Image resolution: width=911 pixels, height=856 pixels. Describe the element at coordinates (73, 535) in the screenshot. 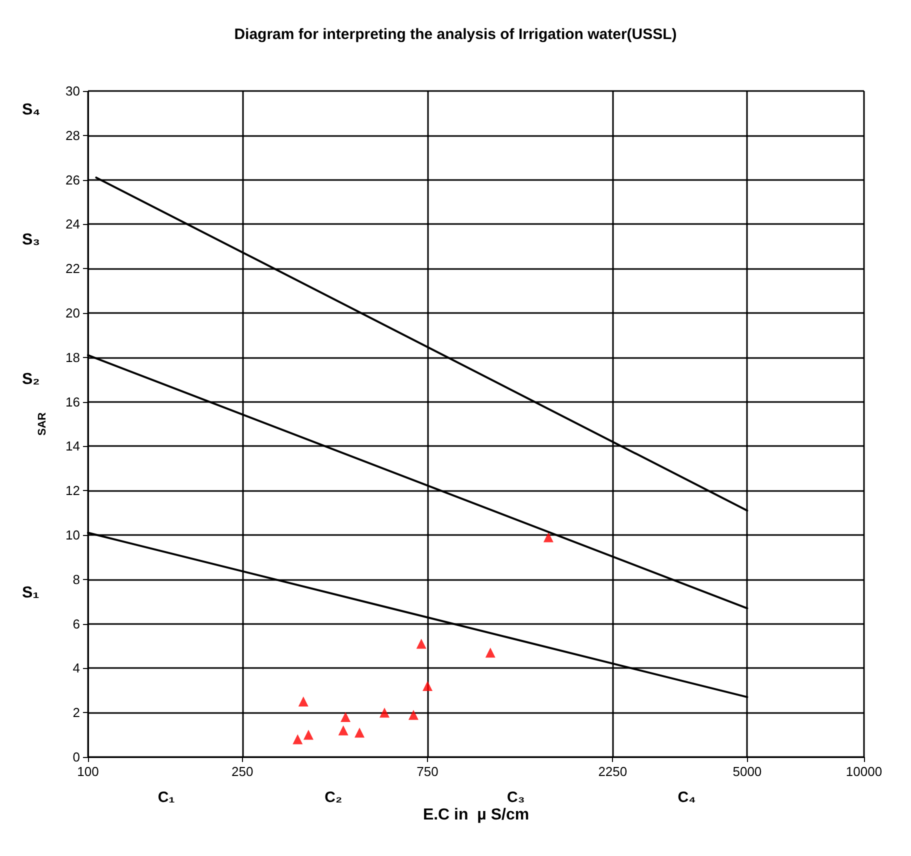

I see `y-tick-label: 10` at that location.